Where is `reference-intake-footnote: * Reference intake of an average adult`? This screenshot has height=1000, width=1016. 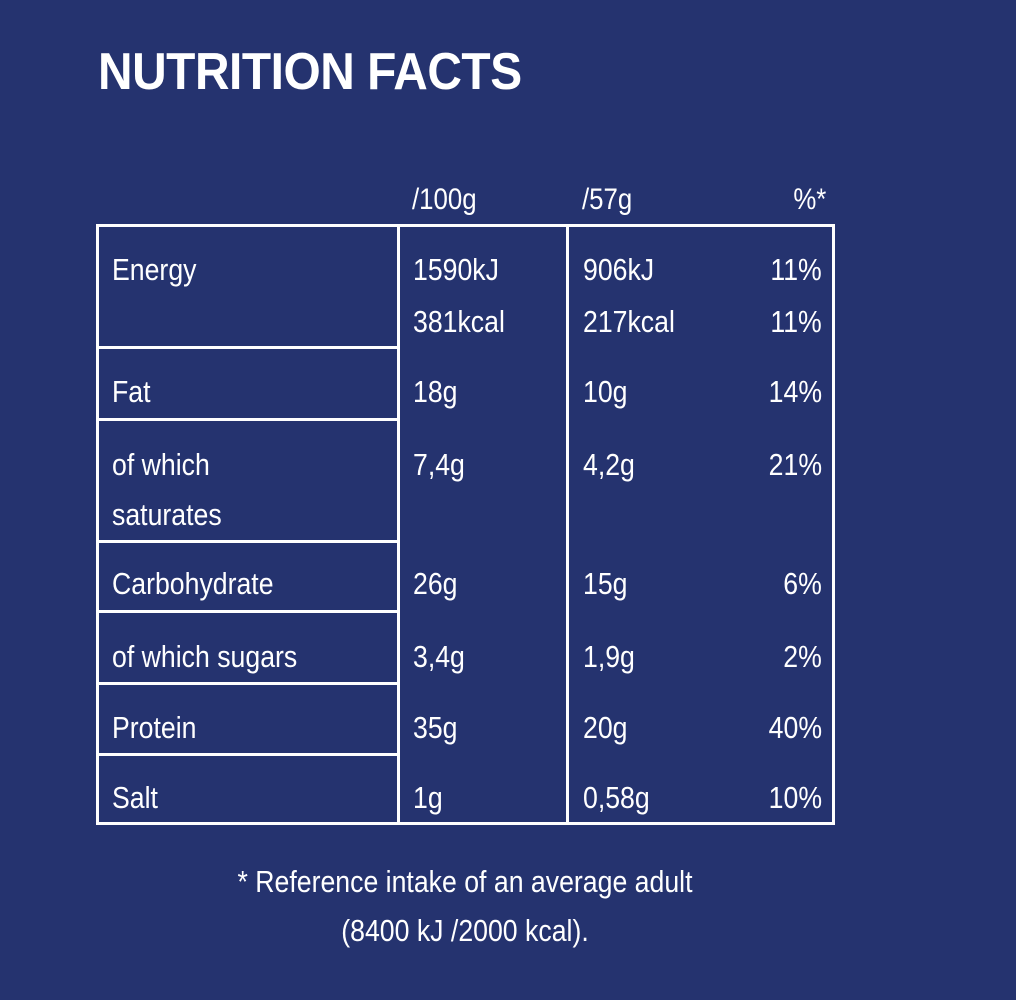
reference-intake-footnote: * Reference intake of an average adult is located at coordinates (465, 881).